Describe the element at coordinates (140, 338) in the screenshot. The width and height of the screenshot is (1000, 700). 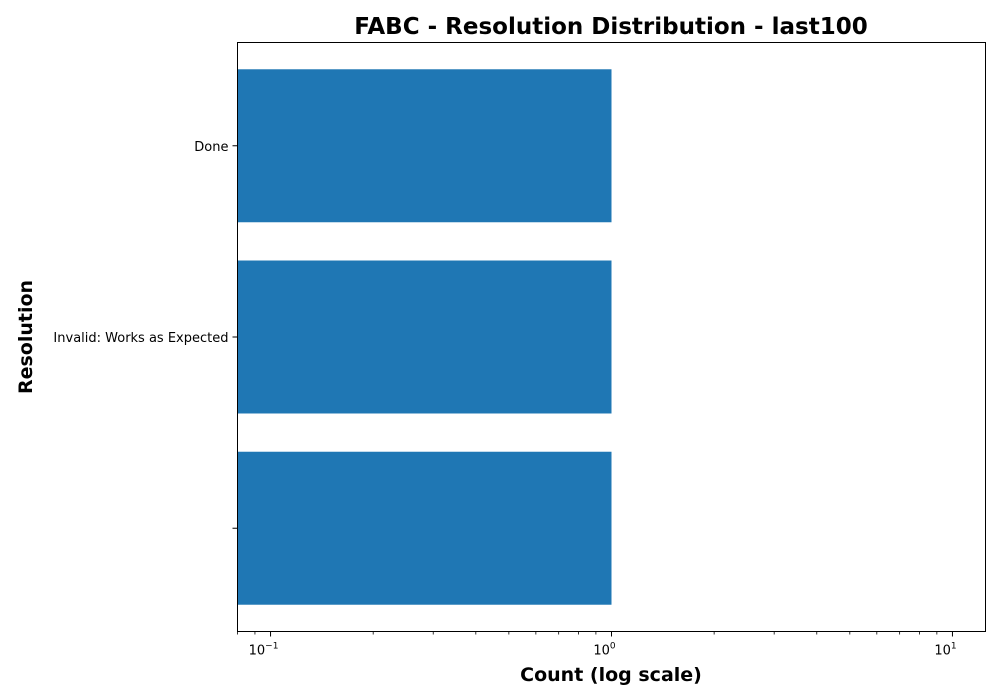
I see `y-tick-label: Invalid: Works as Expected` at that location.